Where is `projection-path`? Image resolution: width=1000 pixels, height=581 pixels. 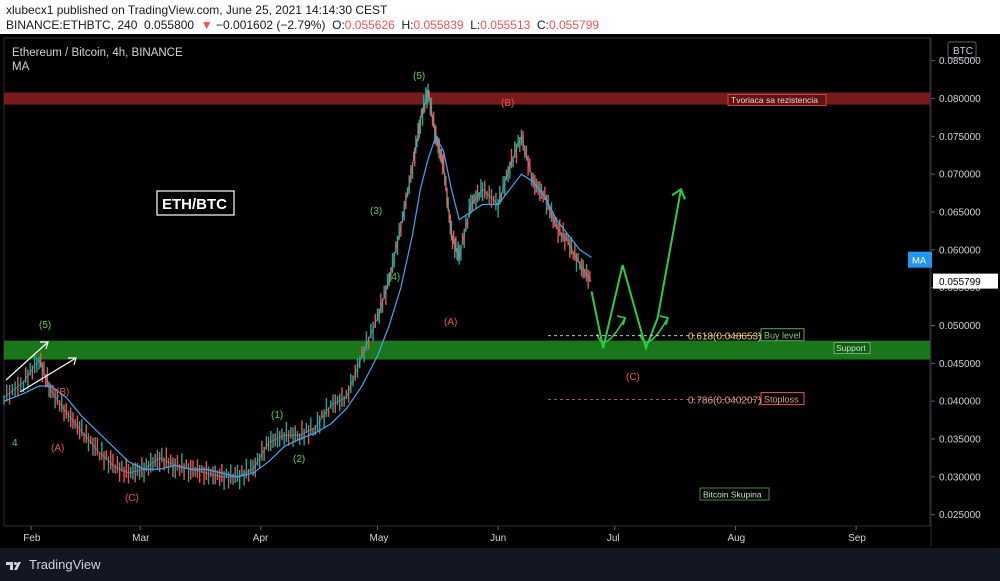
projection-path is located at coordinates (636, 270).